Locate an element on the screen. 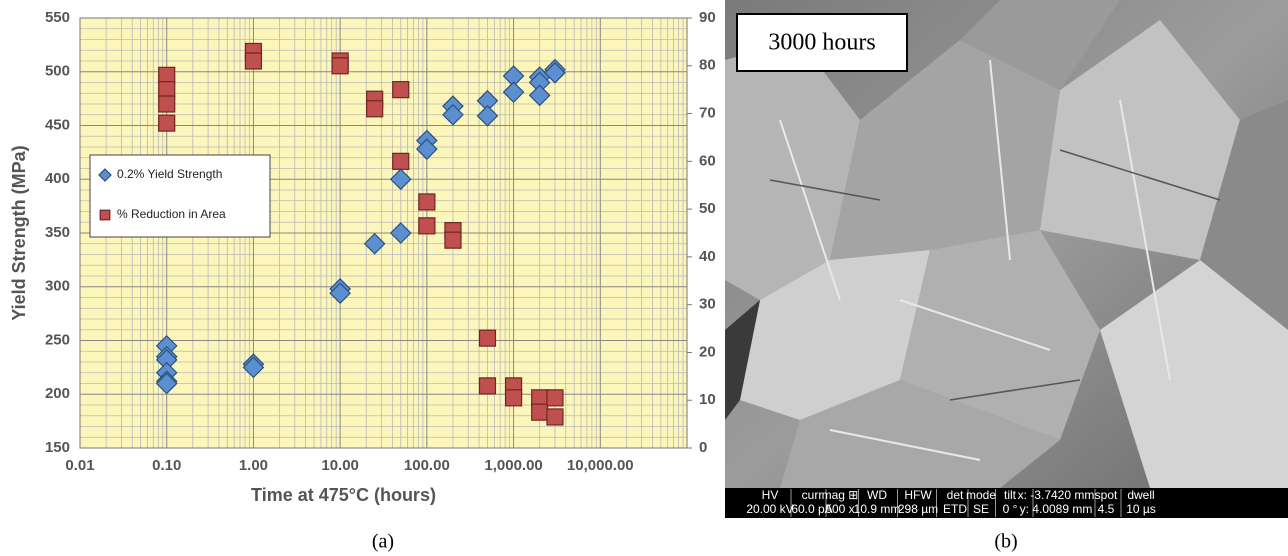 This screenshot has height=556, width=1288. y-tick-label: 450 is located at coordinates (57, 124).